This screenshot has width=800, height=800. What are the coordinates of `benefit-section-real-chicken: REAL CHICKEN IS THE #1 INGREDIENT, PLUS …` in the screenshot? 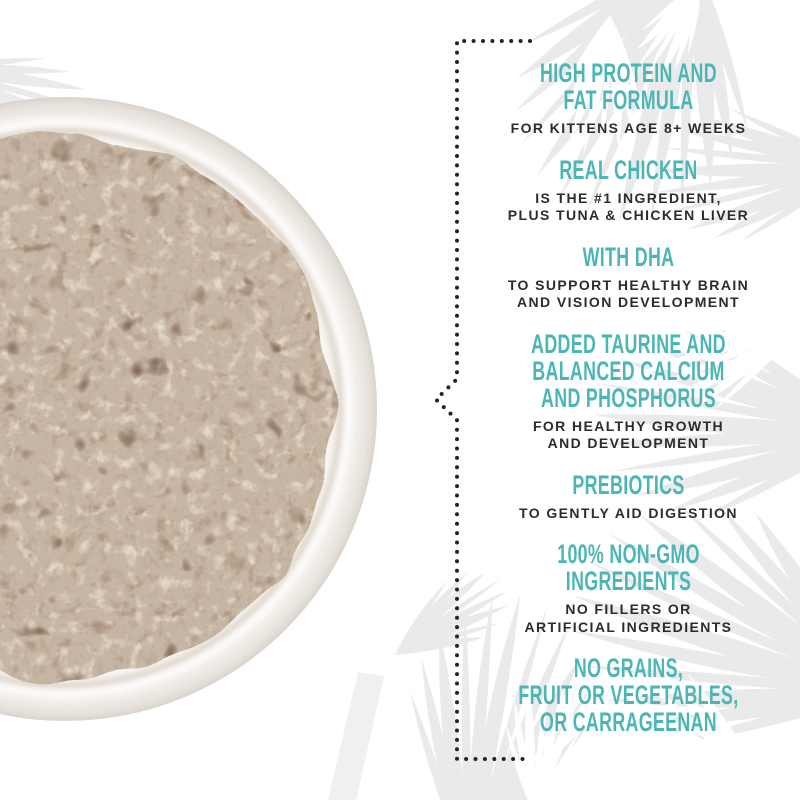 It's located at (628, 189).